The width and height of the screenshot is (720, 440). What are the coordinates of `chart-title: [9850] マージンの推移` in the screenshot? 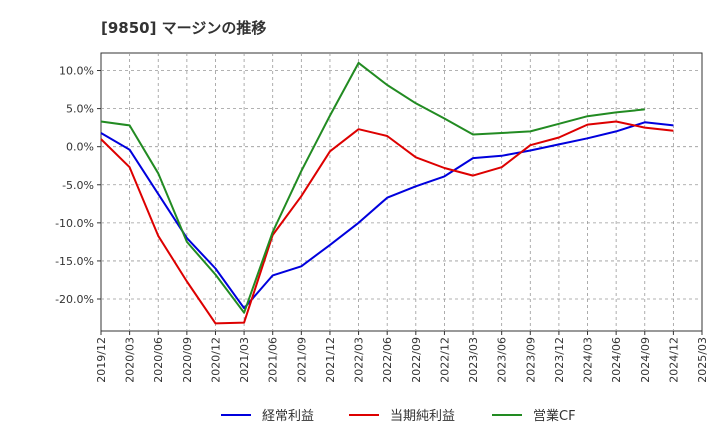 It's located at (183, 28).